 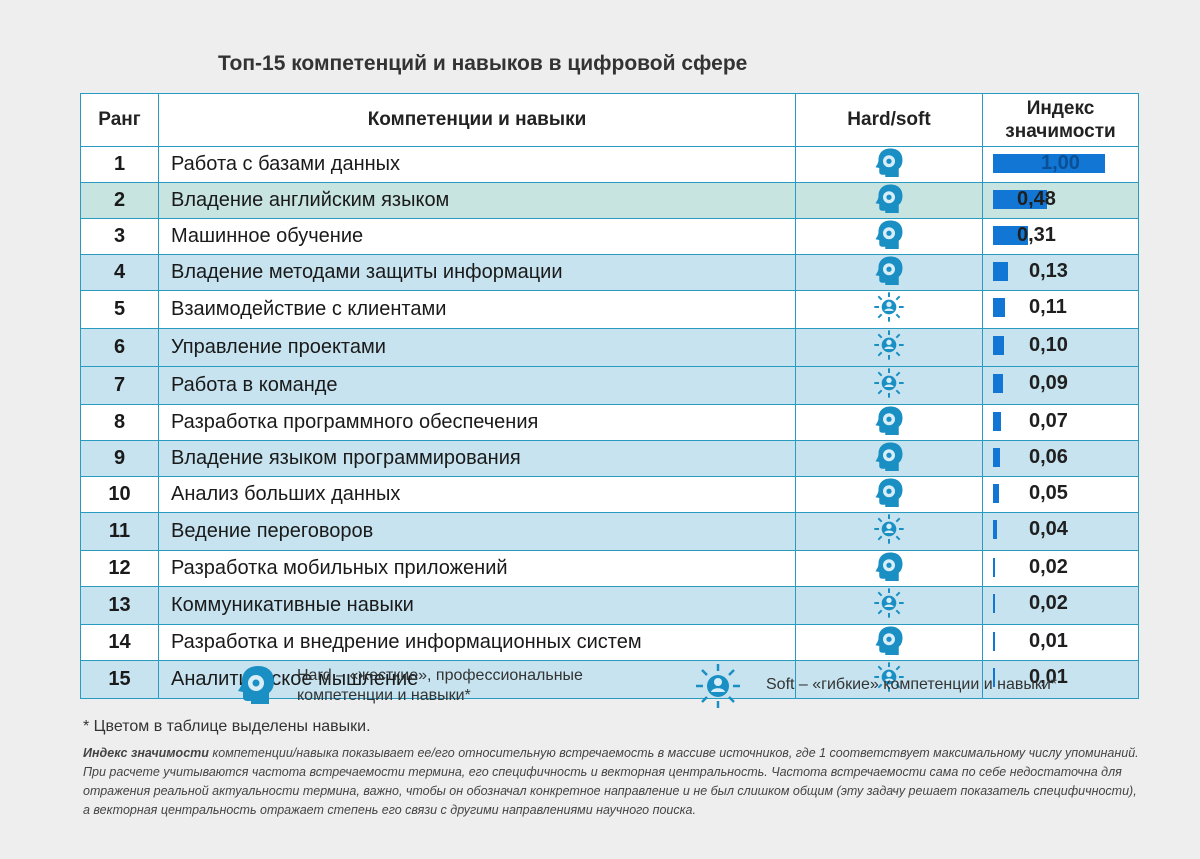 What do you see at coordinates (1048, 271) in the screenshot?
I see `index-value: 0,13` at bounding box center [1048, 271].